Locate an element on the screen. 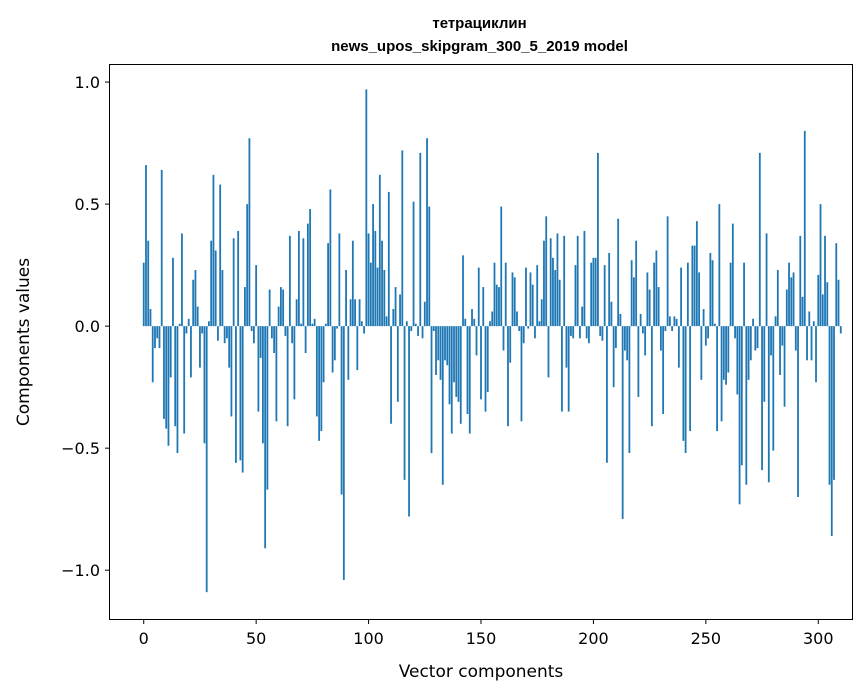  y-tick-label: 1.0 is located at coordinates (87, 82).